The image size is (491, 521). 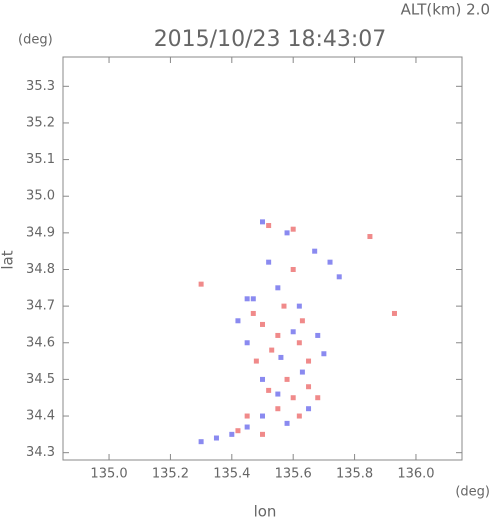 What do you see at coordinates (40, 122) in the screenshot?
I see `y-tick-label: 35.2` at bounding box center [40, 122].